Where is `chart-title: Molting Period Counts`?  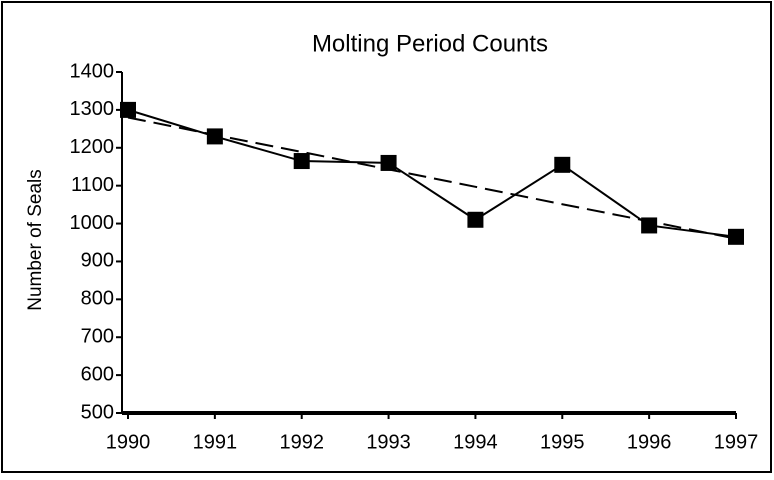
chart-title: Molting Period Counts is located at coordinates (430, 43).